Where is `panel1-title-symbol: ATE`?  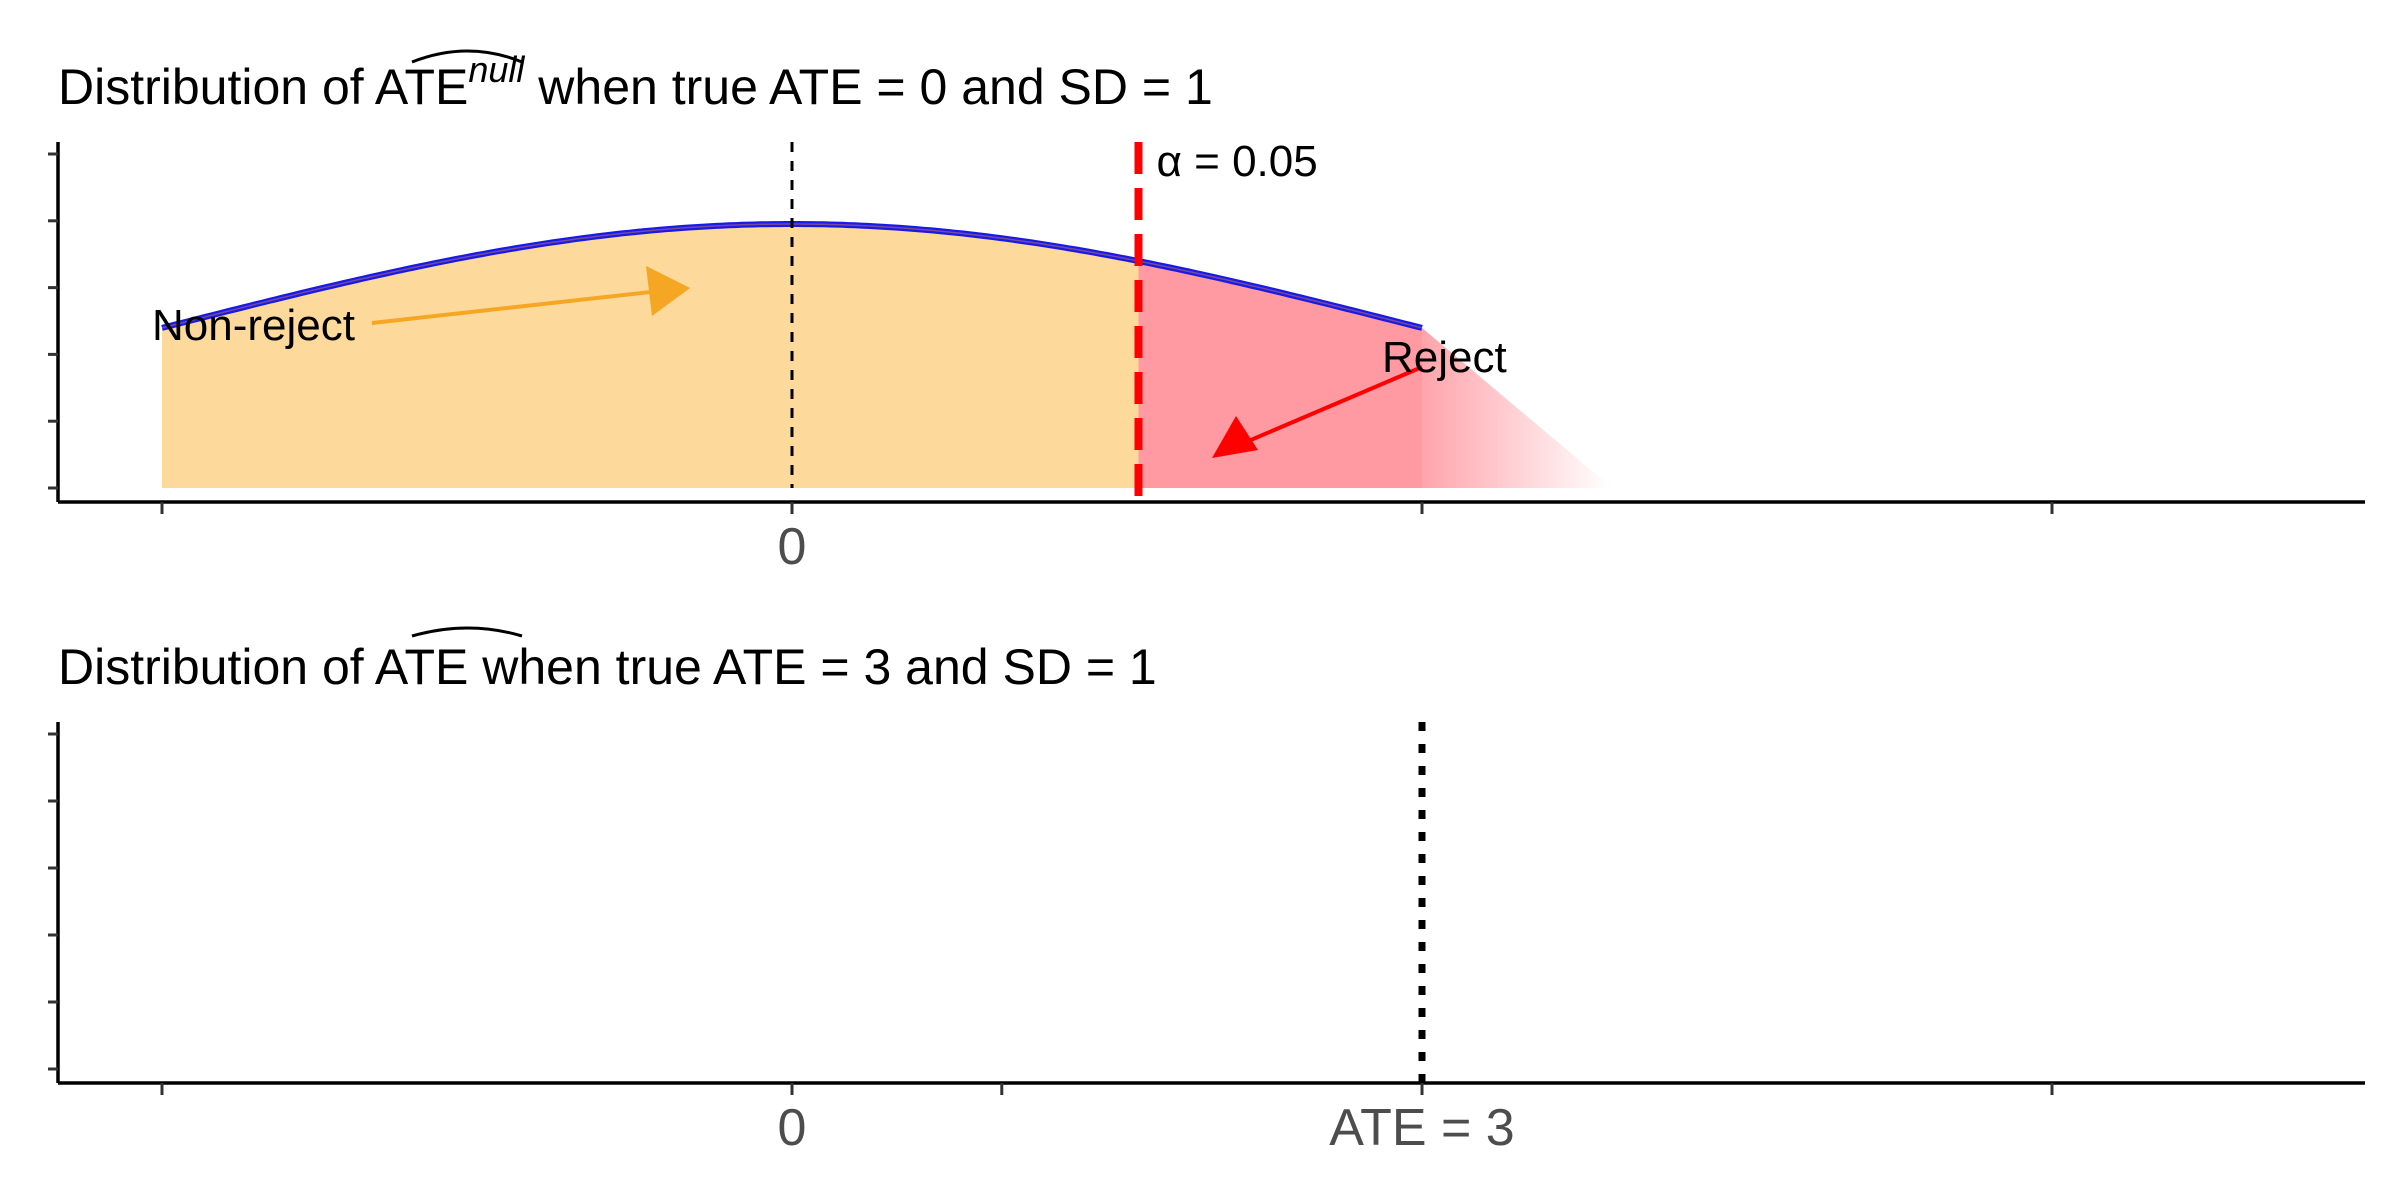
panel1-title-symbol: ATE is located at coordinates (422, 87).